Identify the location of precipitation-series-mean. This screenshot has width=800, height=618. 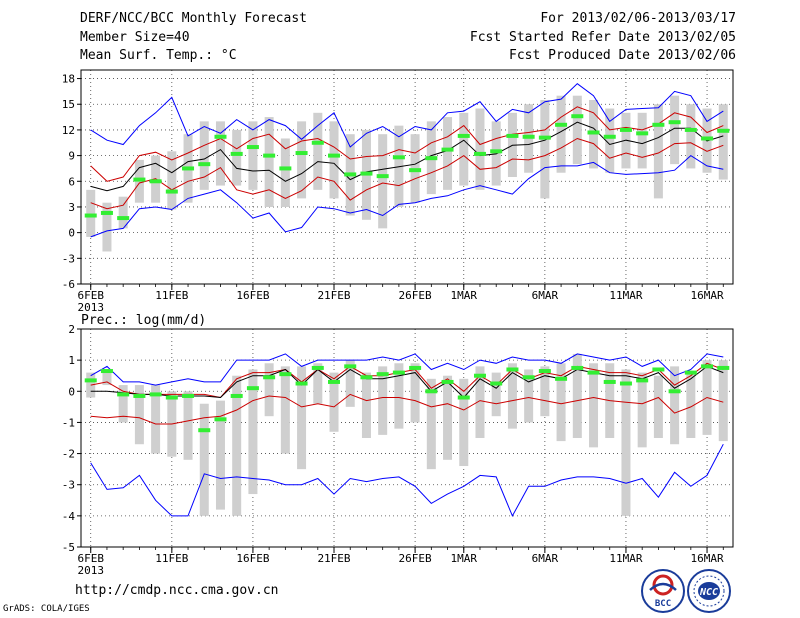
(407, 382).